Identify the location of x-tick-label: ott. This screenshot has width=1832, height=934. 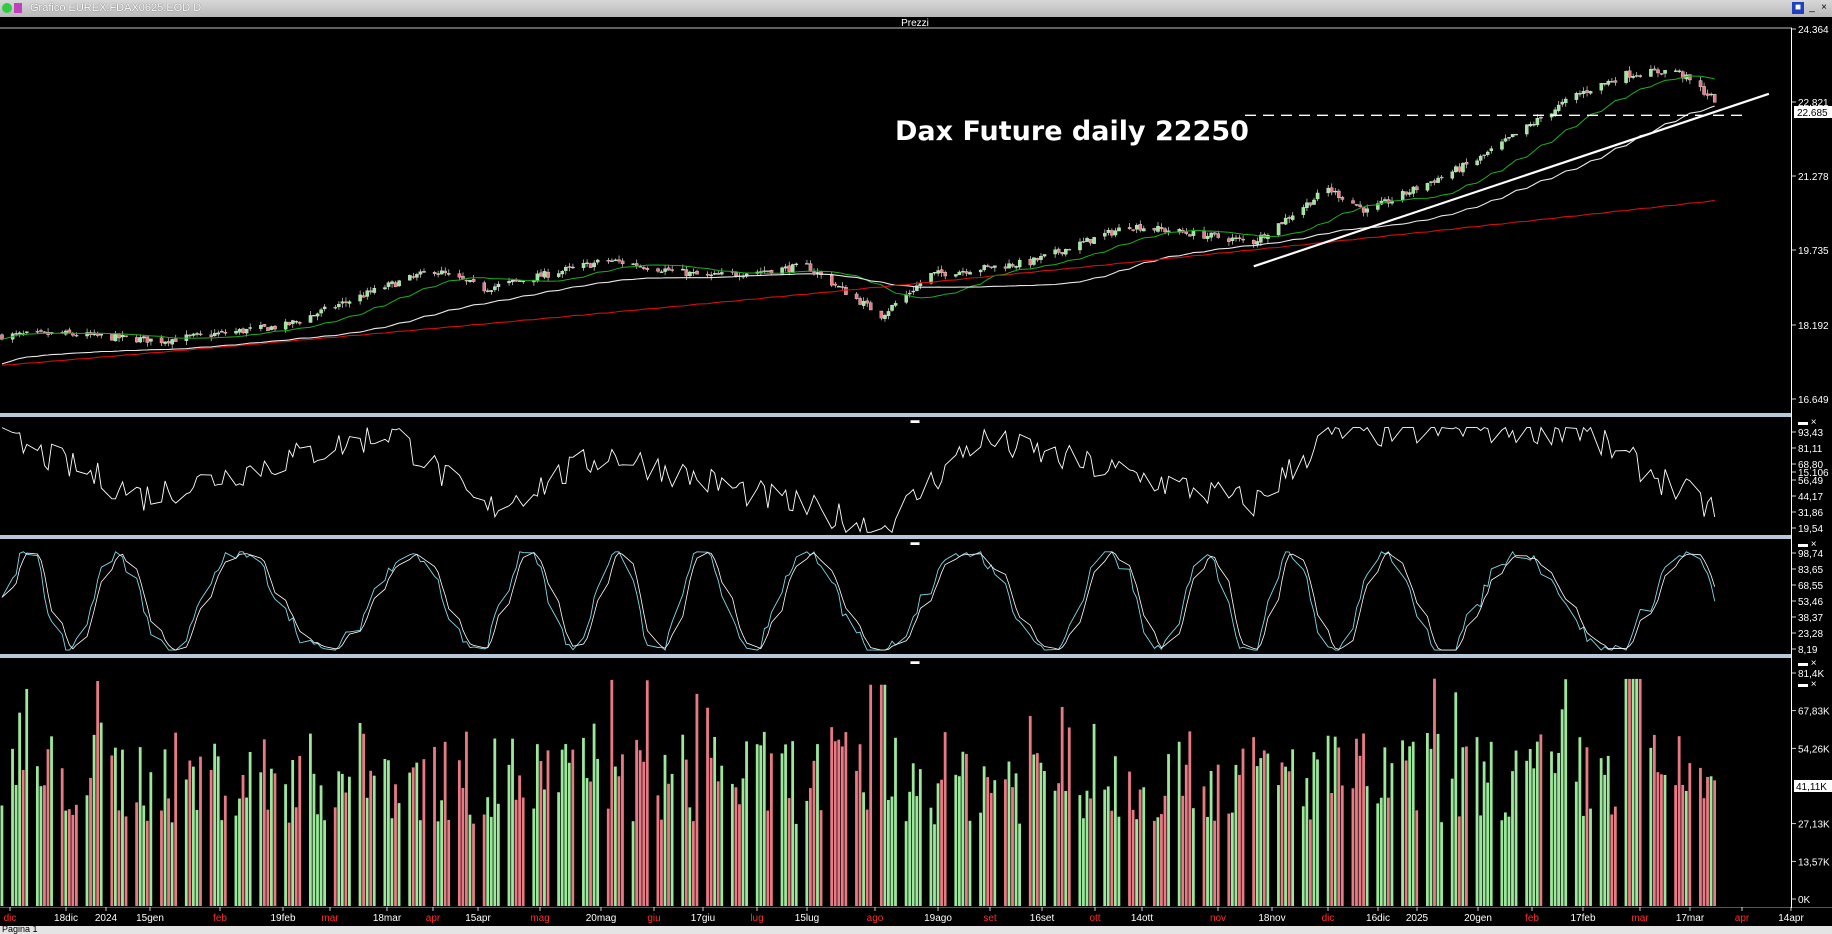
(1094, 918).